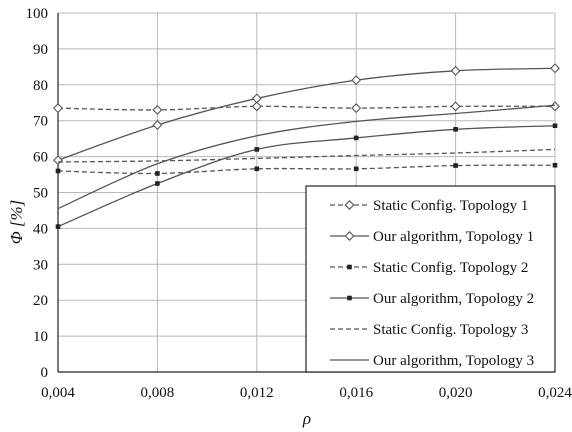 Image resolution: width=572 pixels, height=432 pixels. What do you see at coordinates (450, 268) in the screenshot?
I see `legend-label-3: Static Config. Topology 2` at bounding box center [450, 268].